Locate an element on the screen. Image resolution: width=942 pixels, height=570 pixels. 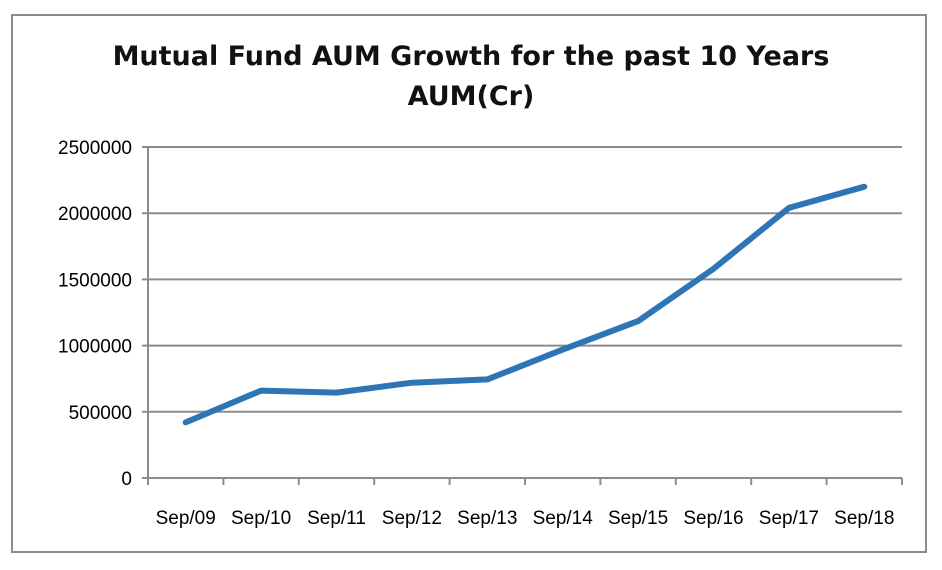
y-tick-label: 500000 is located at coordinates (100, 413).